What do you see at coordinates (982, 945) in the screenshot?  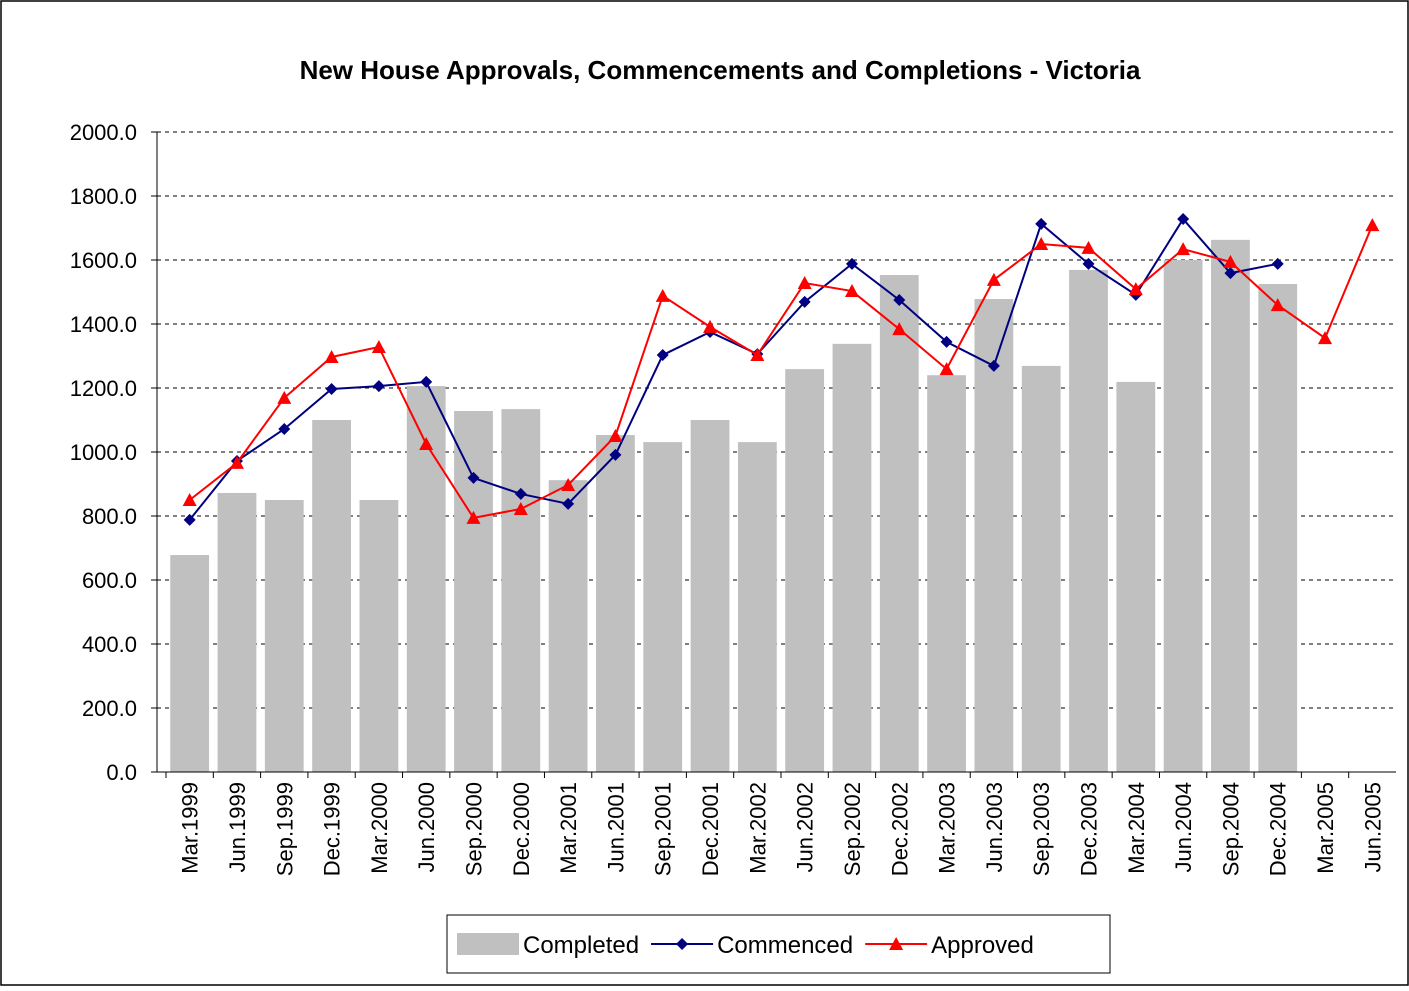 I see `legend-label: Approved` at bounding box center [982, 945].